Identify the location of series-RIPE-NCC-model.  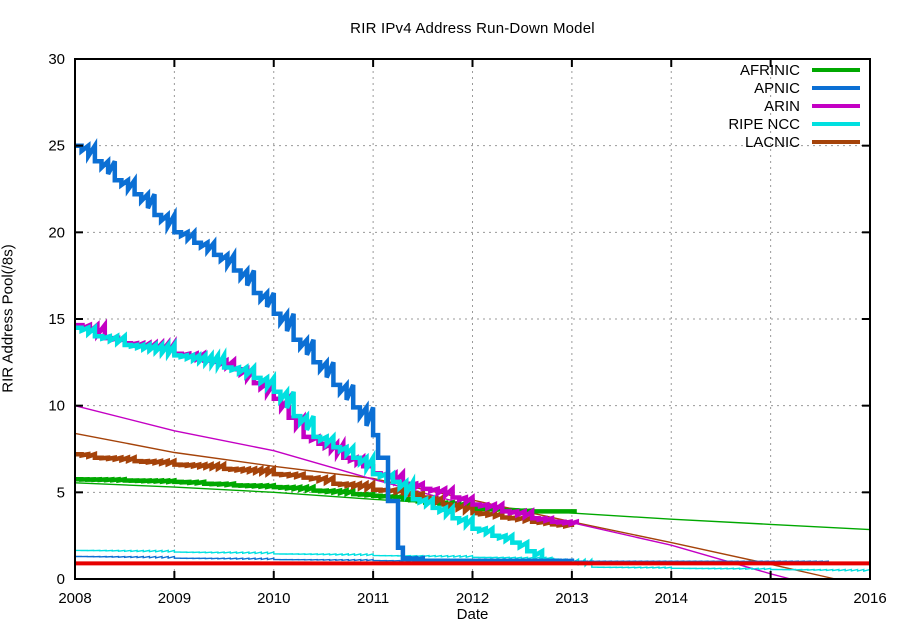
(473, 561).